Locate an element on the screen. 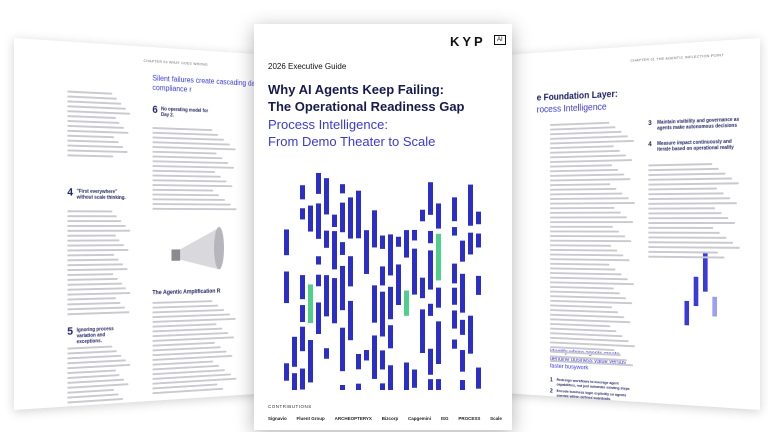  contributor-logo: ARCHEOPTERYX is located at coordinates (353, 418).